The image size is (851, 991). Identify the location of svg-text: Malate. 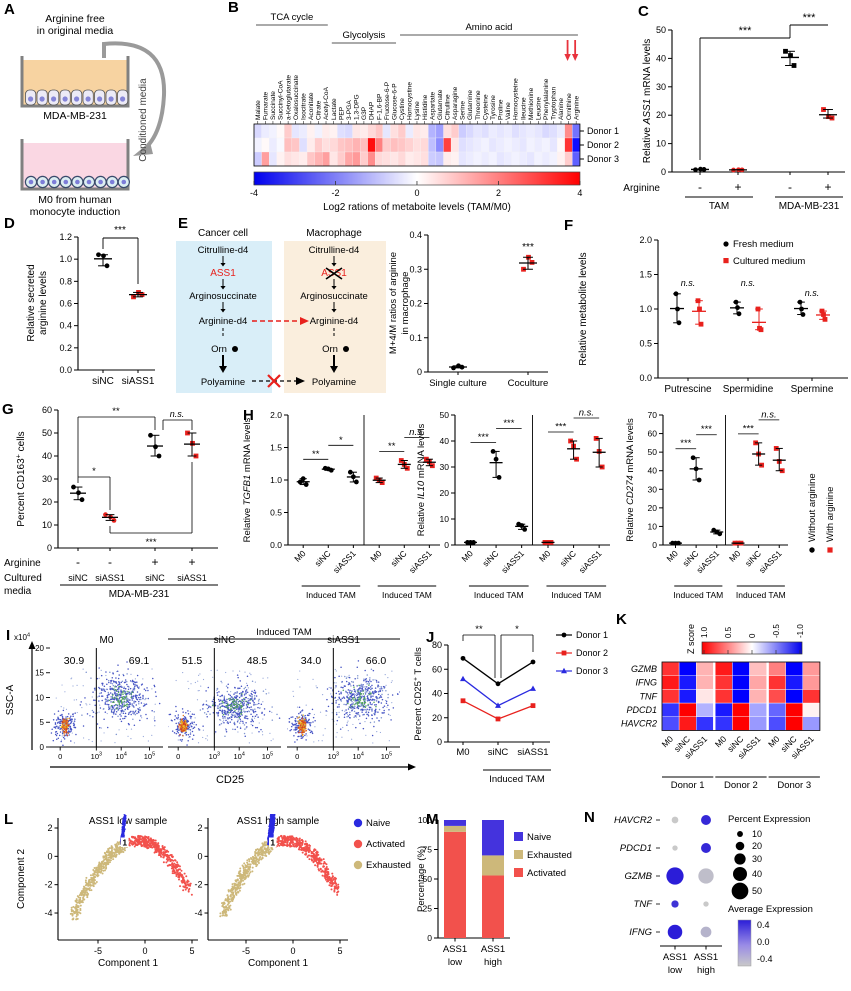
(258, 110).